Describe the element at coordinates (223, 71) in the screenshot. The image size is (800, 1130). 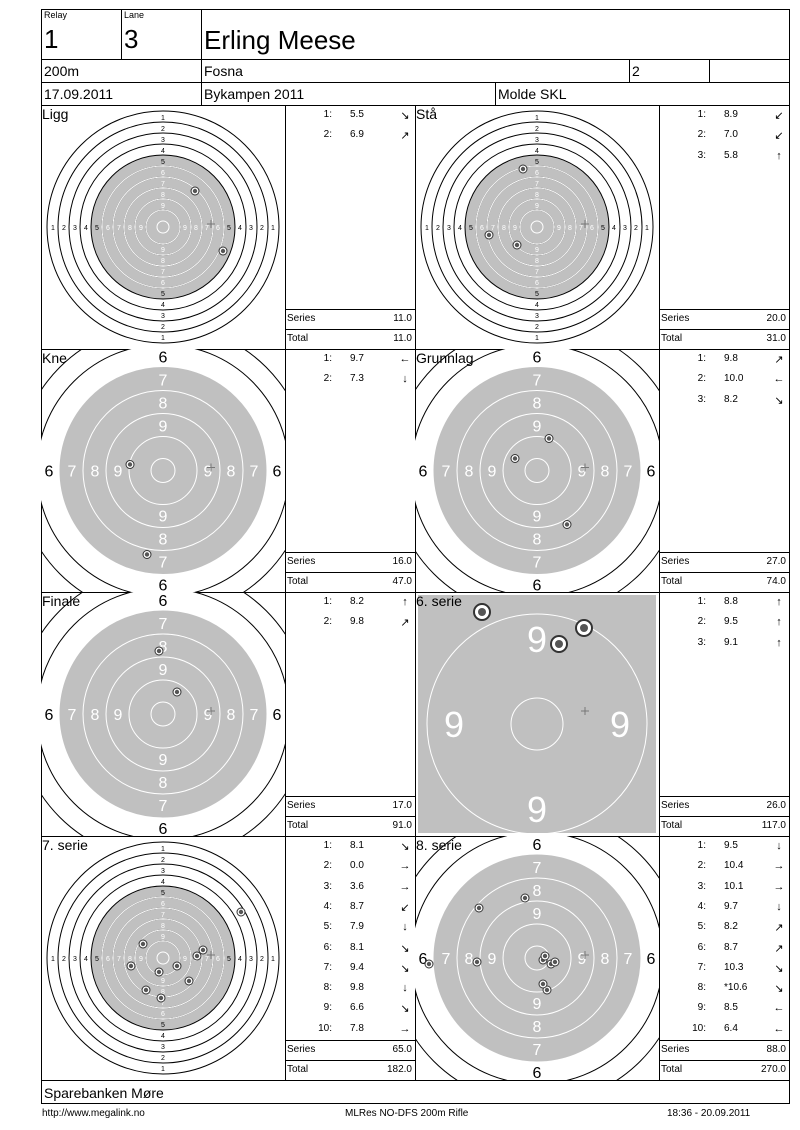
I see `club: Fosna` at that location.